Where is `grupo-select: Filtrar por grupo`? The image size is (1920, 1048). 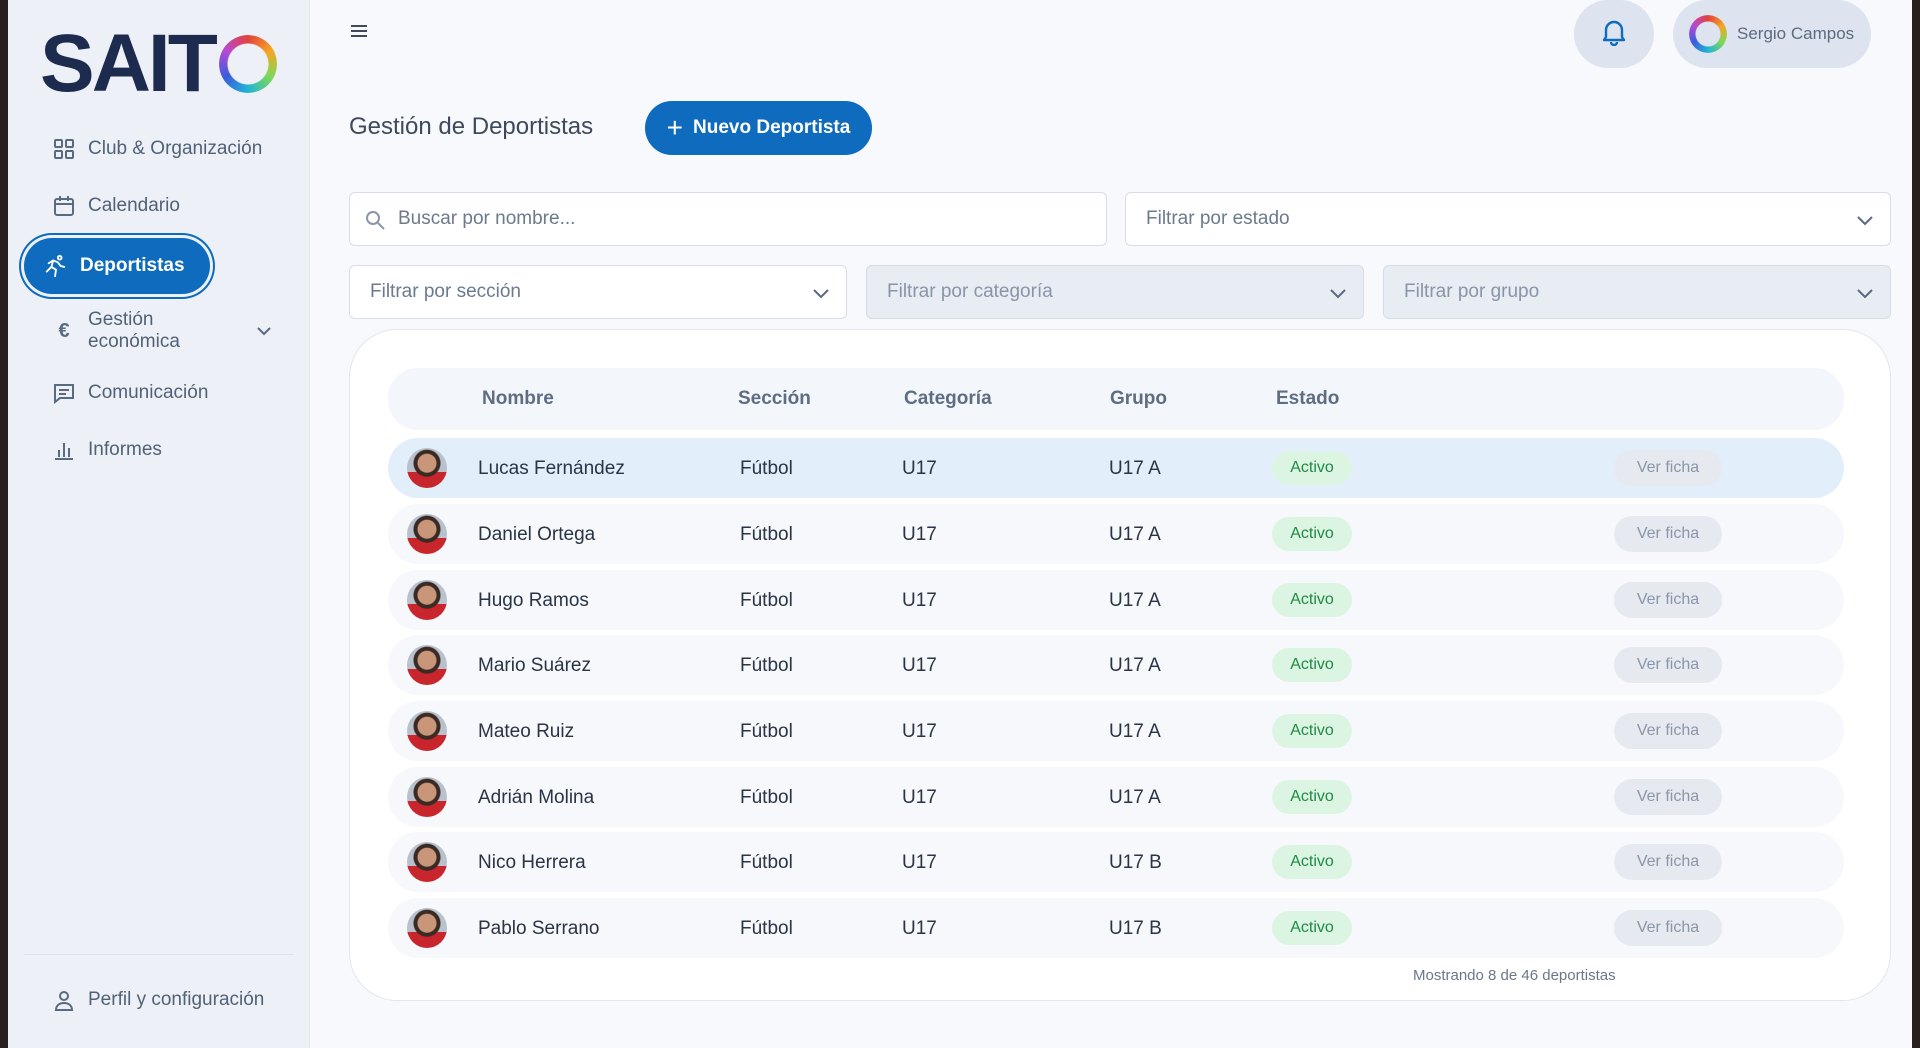 grupo-select: Filtrar por grupo is located at coordinates (1637, 292).